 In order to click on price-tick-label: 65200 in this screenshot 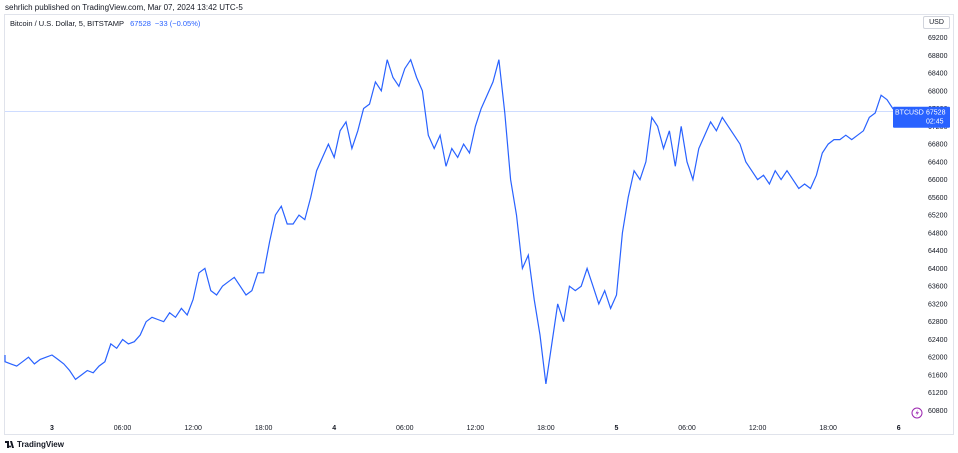, I will do `click(938, 216)`.